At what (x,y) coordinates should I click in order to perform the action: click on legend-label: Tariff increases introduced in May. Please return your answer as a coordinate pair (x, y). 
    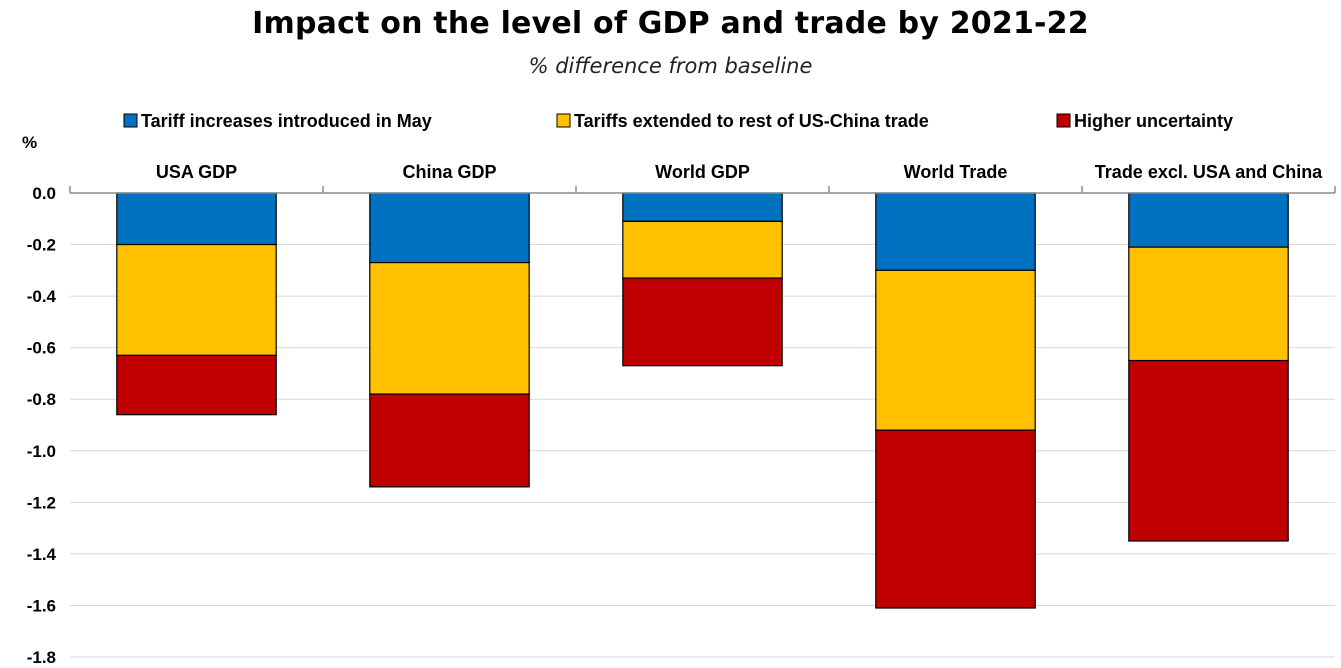
    Looking at the image, I should click on (286, 121).